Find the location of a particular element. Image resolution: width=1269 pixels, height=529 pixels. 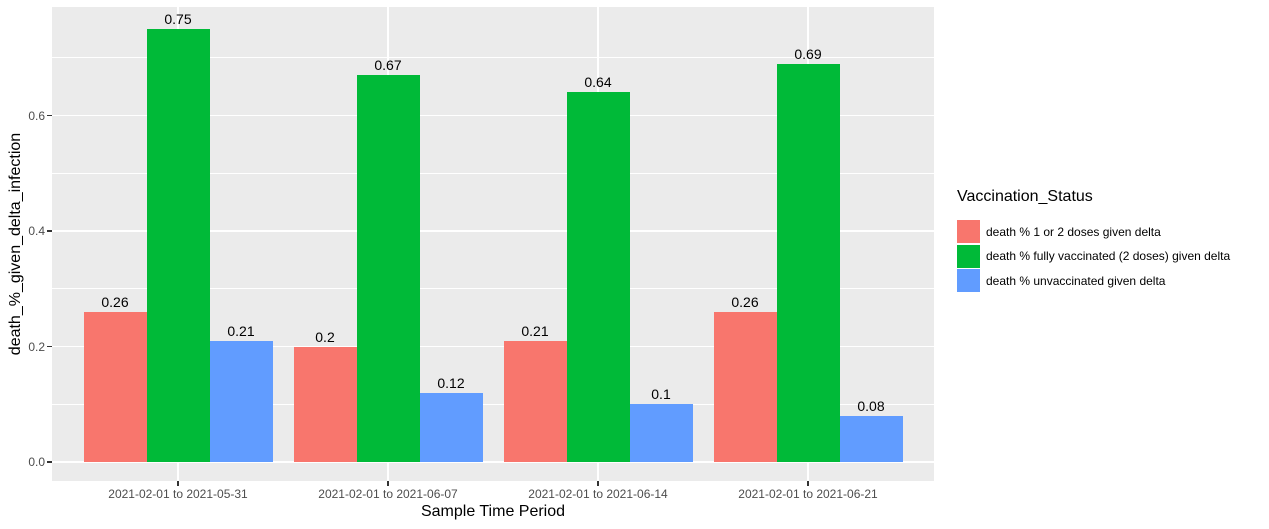

bar-value-label: 0.08 is located at coordinates (871, 405).